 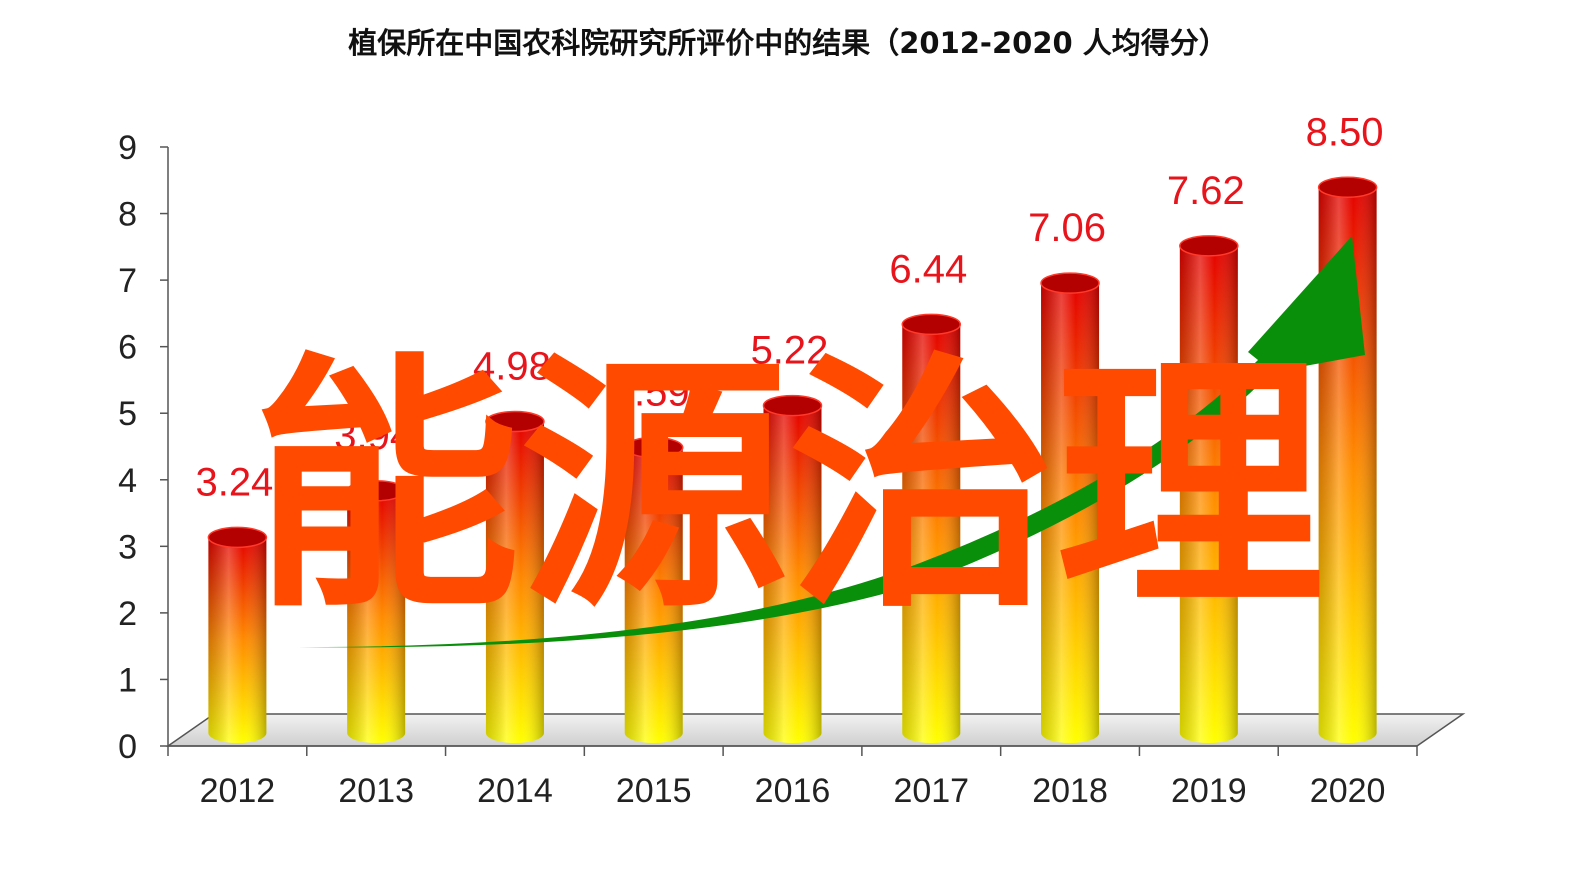 What do you see at coordinates (1348, 791) in the screenshot?
I see `x-tick-label: 2020` at bounding box center [1348, 791].